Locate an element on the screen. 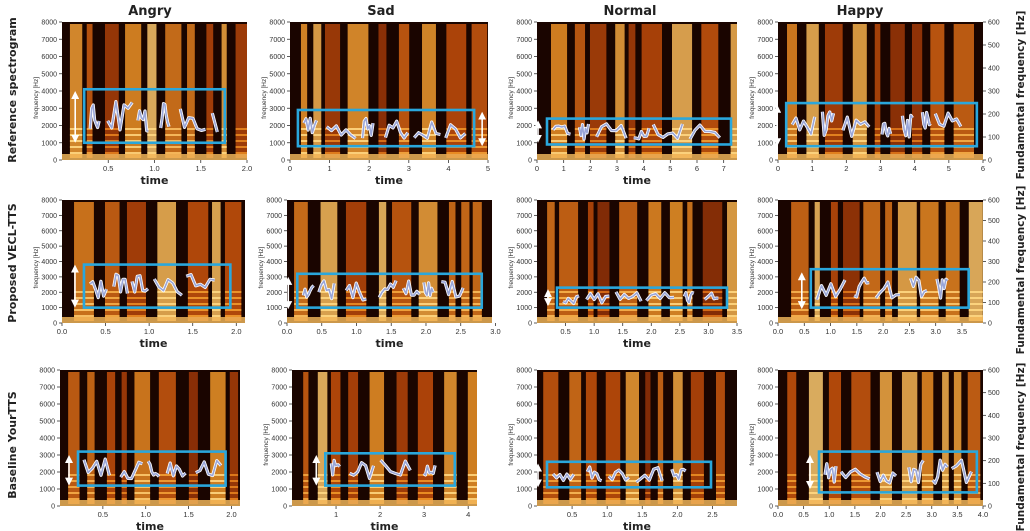  column-title-angry: Angry is located at coordinates (150, 11).